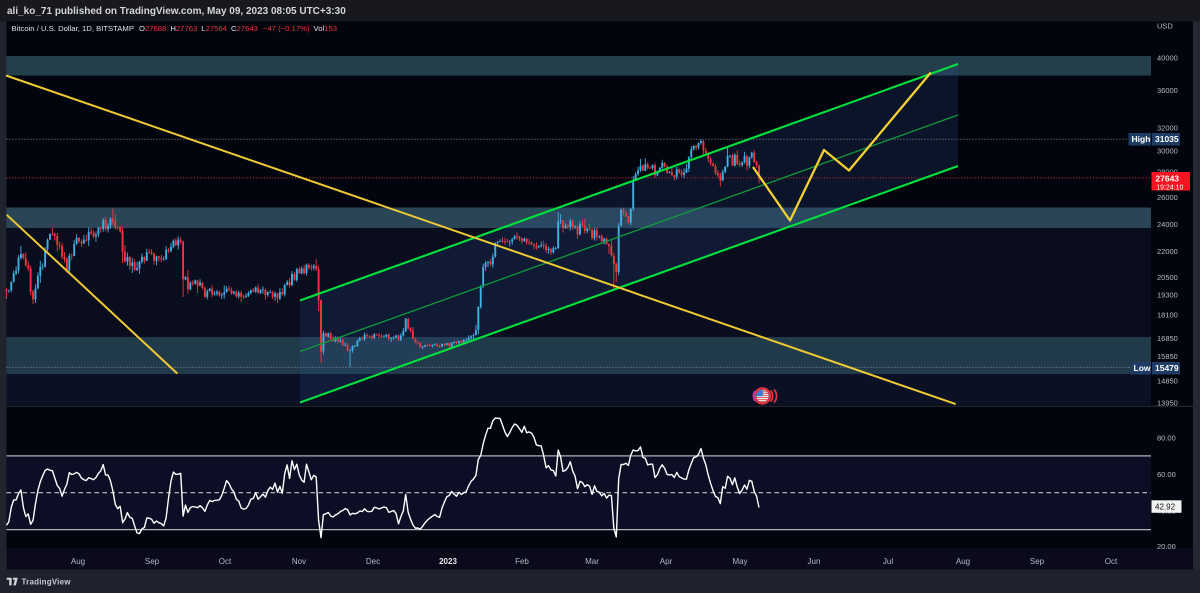  What do you see at coordinates (1167, 251) in the screenshot?
I see `svg-text: 22000` at bounding box center [1167, 251].